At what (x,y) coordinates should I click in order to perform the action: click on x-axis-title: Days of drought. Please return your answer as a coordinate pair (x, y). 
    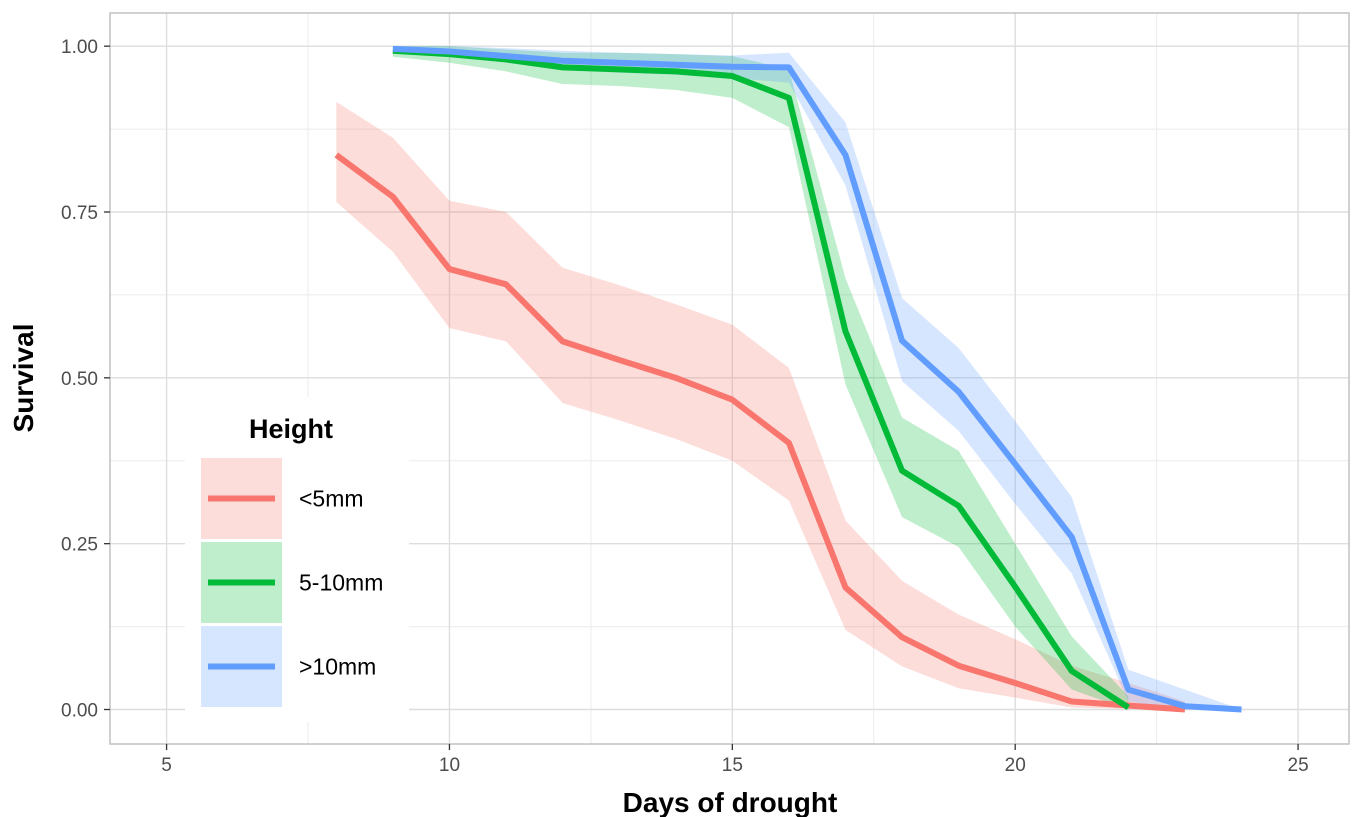
    Looking at the image, I should click on (730, 802).